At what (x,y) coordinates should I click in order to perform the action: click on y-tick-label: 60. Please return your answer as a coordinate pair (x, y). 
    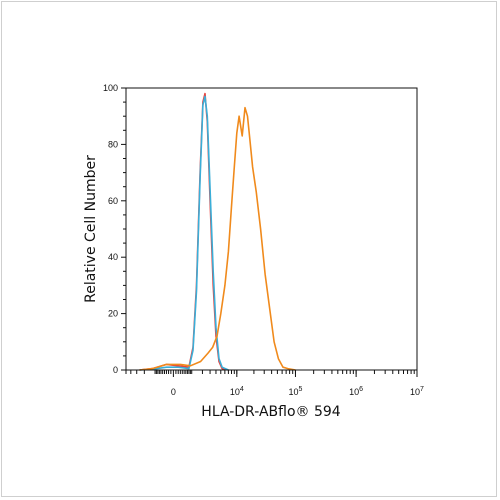
    Looking at the image, I should click on (113, 201).